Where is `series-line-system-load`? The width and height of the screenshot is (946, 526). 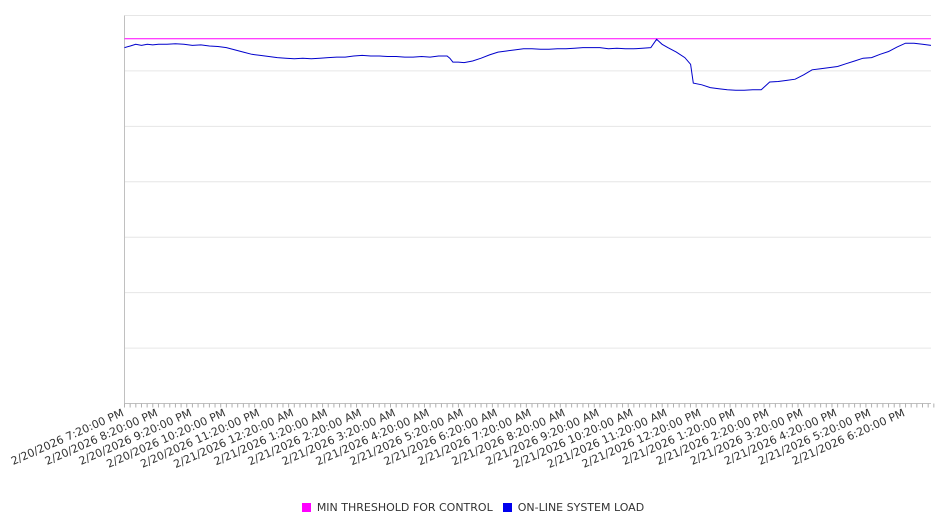
series-line-system-load is located at coordinates (528, 64).